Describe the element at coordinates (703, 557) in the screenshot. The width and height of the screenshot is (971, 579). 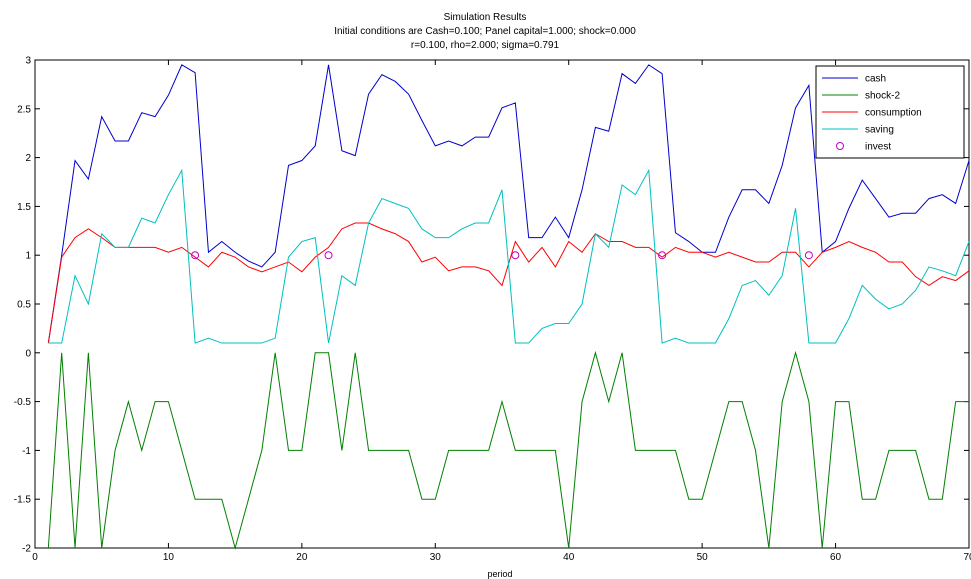
I see `x-tick-label: 50` at that location.